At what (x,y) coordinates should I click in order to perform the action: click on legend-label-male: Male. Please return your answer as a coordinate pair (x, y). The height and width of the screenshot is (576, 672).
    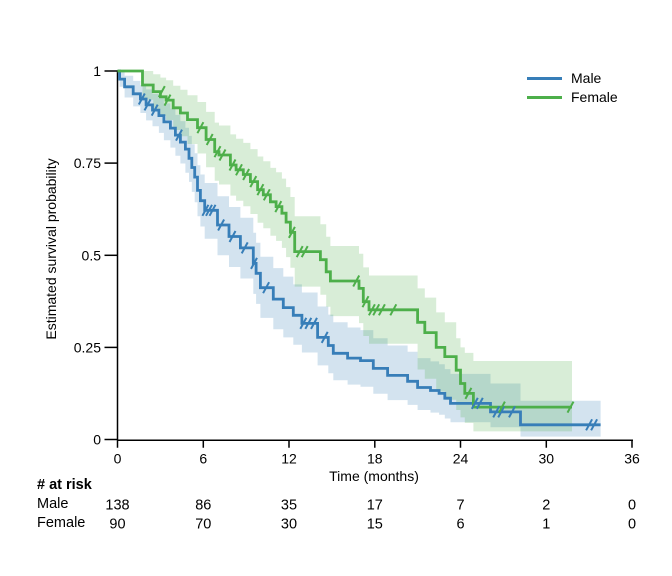
    Looking at the image, I should click on (586, 78).